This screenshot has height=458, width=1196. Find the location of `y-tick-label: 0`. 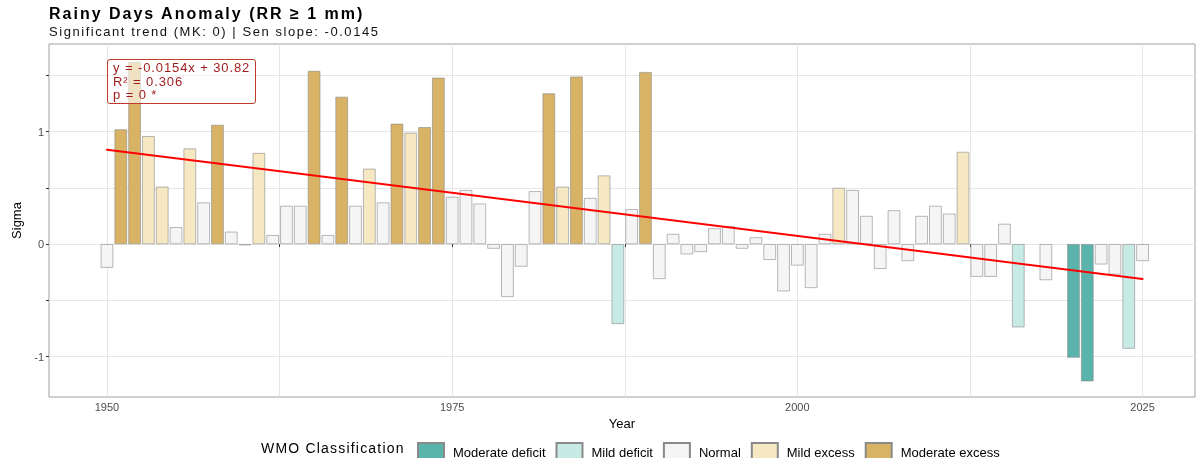

y-tick-label: 0 is located at coordinates (40, 244).